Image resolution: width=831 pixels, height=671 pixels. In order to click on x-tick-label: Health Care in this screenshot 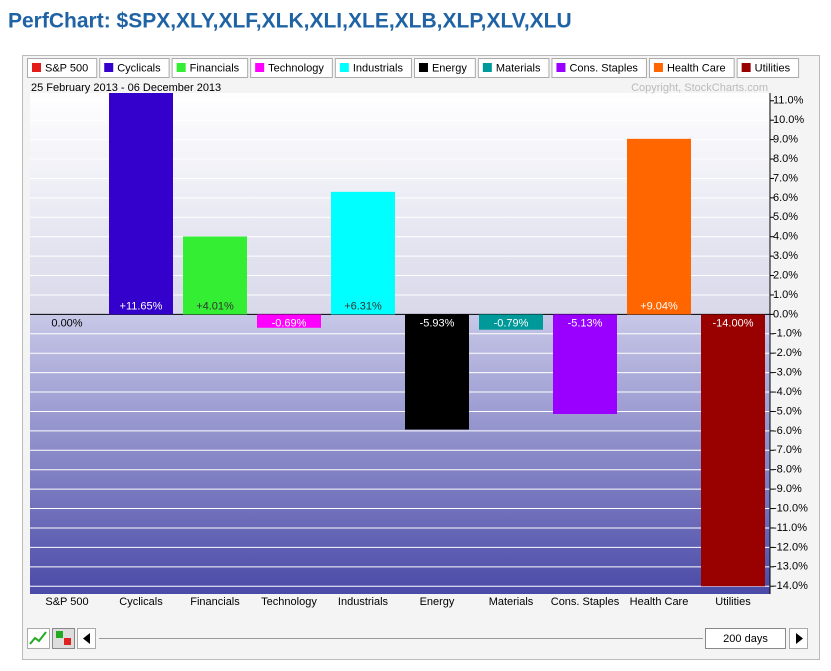, I will do `click(659, 602)`.